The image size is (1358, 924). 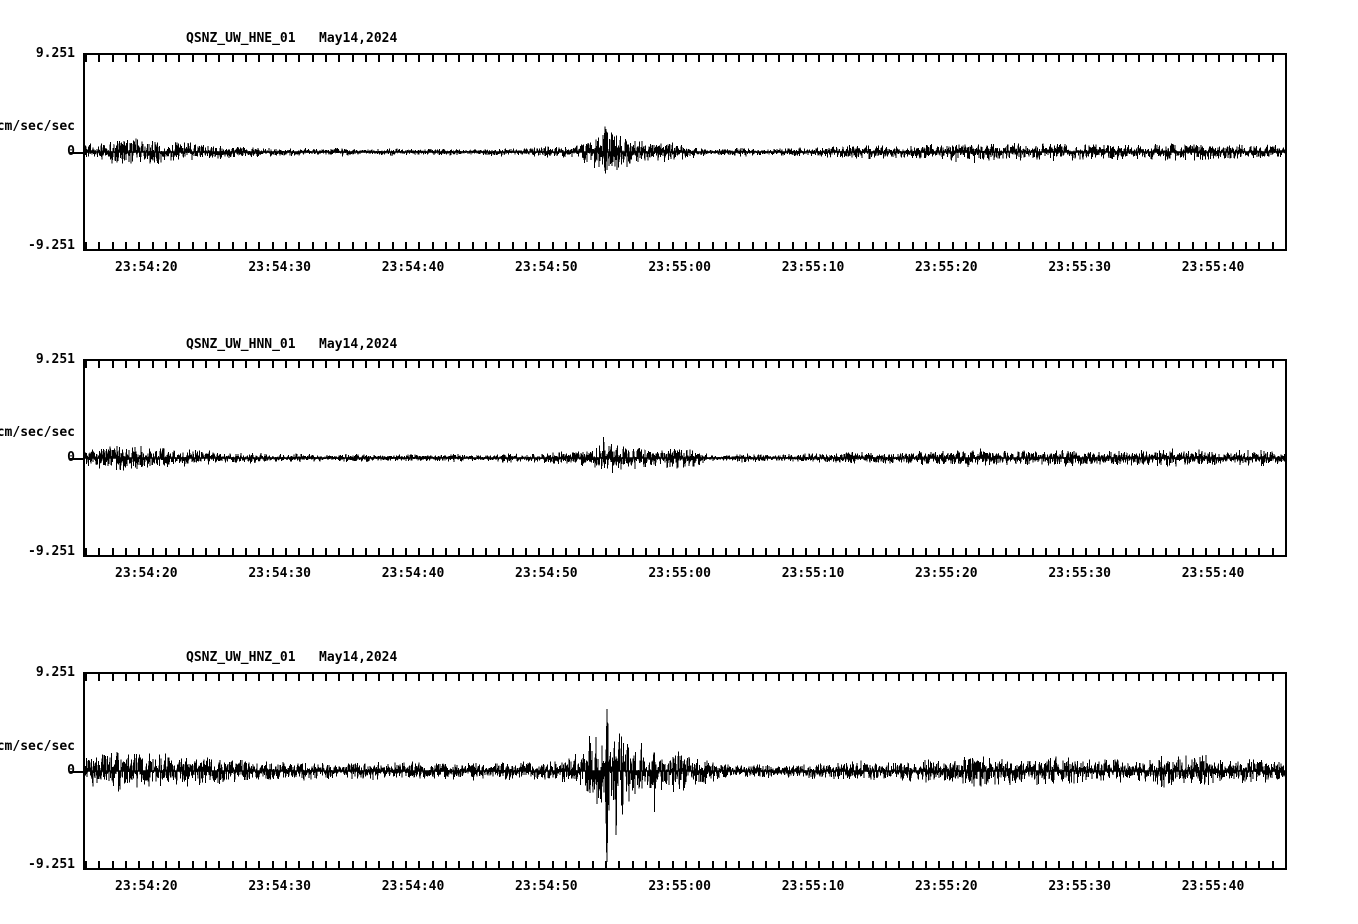 What do you see at coordinates (51, 864) in the screenshot?
I see `y-axis-min-label-hnz: -9.251` at bounding box center [51, 864].